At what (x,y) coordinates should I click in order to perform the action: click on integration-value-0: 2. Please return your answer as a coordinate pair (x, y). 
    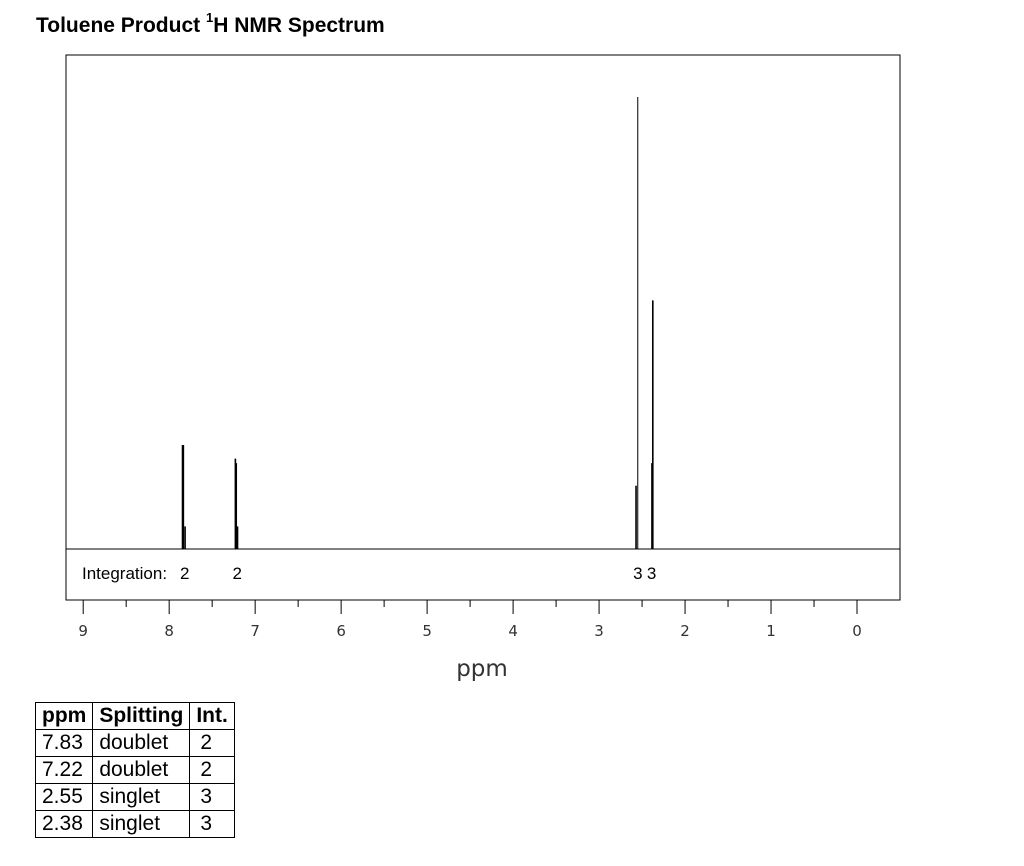
    Looking at the image, I should click on (184, 573).